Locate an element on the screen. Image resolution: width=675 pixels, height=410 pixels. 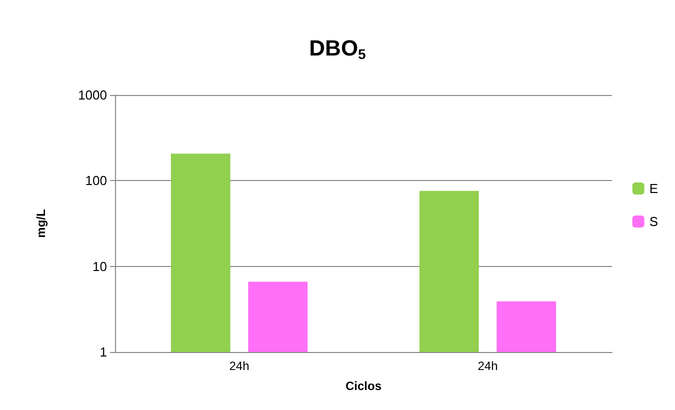
y-axis-title: mg/L is located at coordinates (41, 223).